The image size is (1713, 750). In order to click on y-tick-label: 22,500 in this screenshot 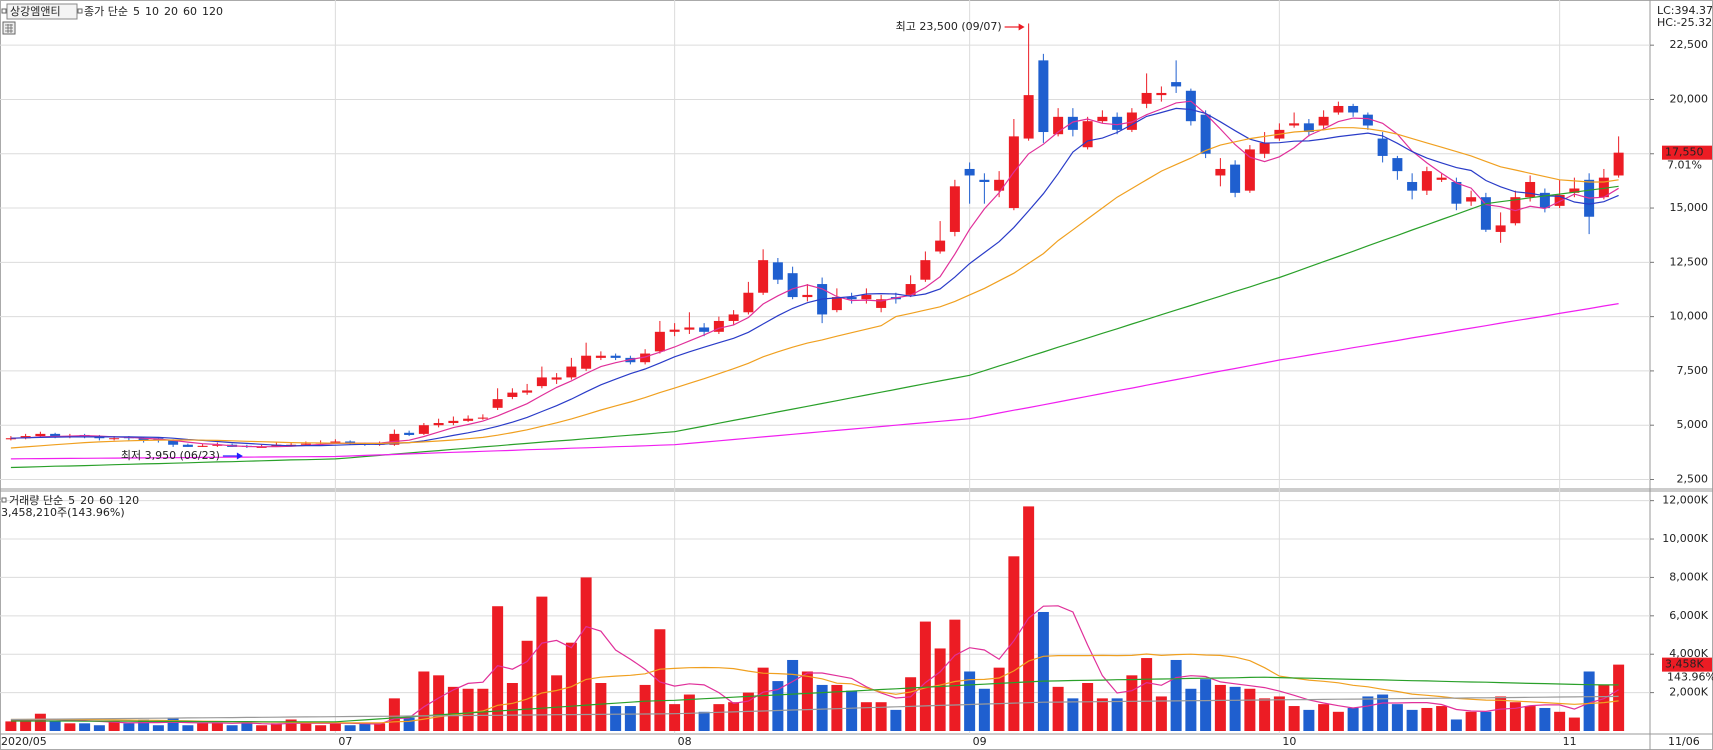, I will do `click(1689, 44)`.